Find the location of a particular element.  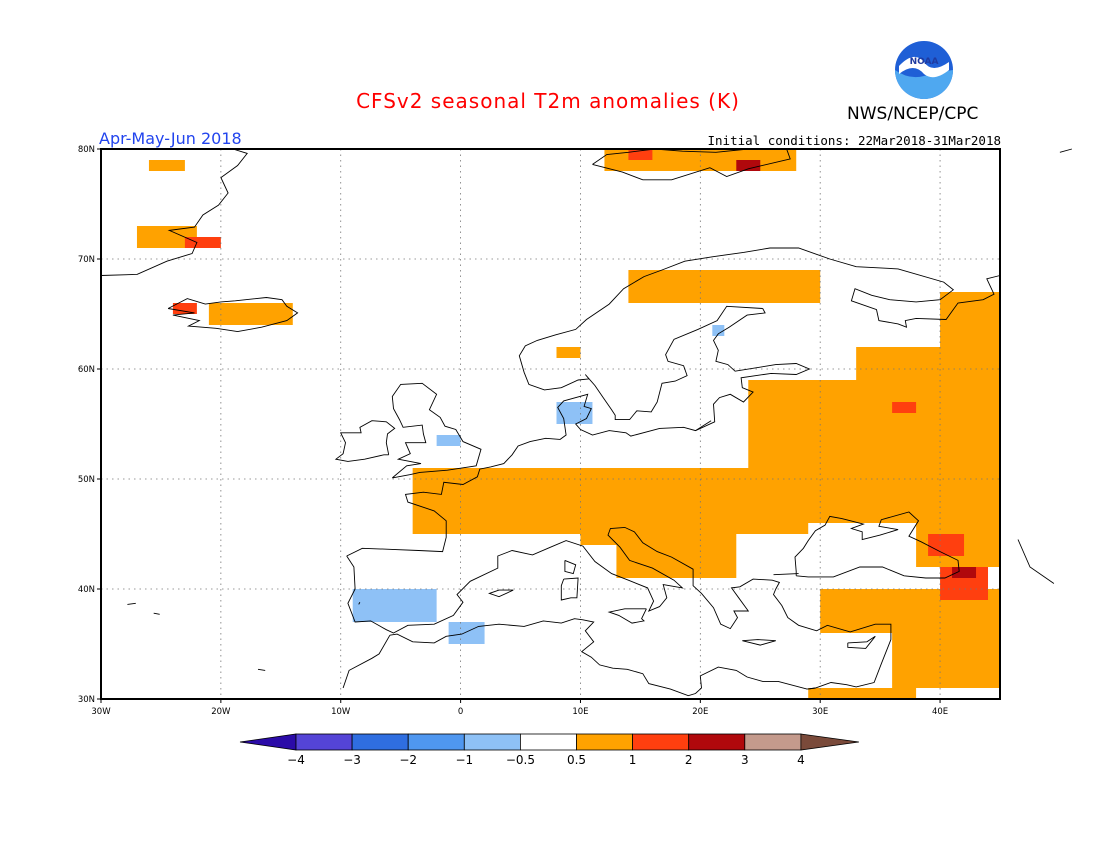

lat-tick-label: 80N is located at coordinates (86, 150).